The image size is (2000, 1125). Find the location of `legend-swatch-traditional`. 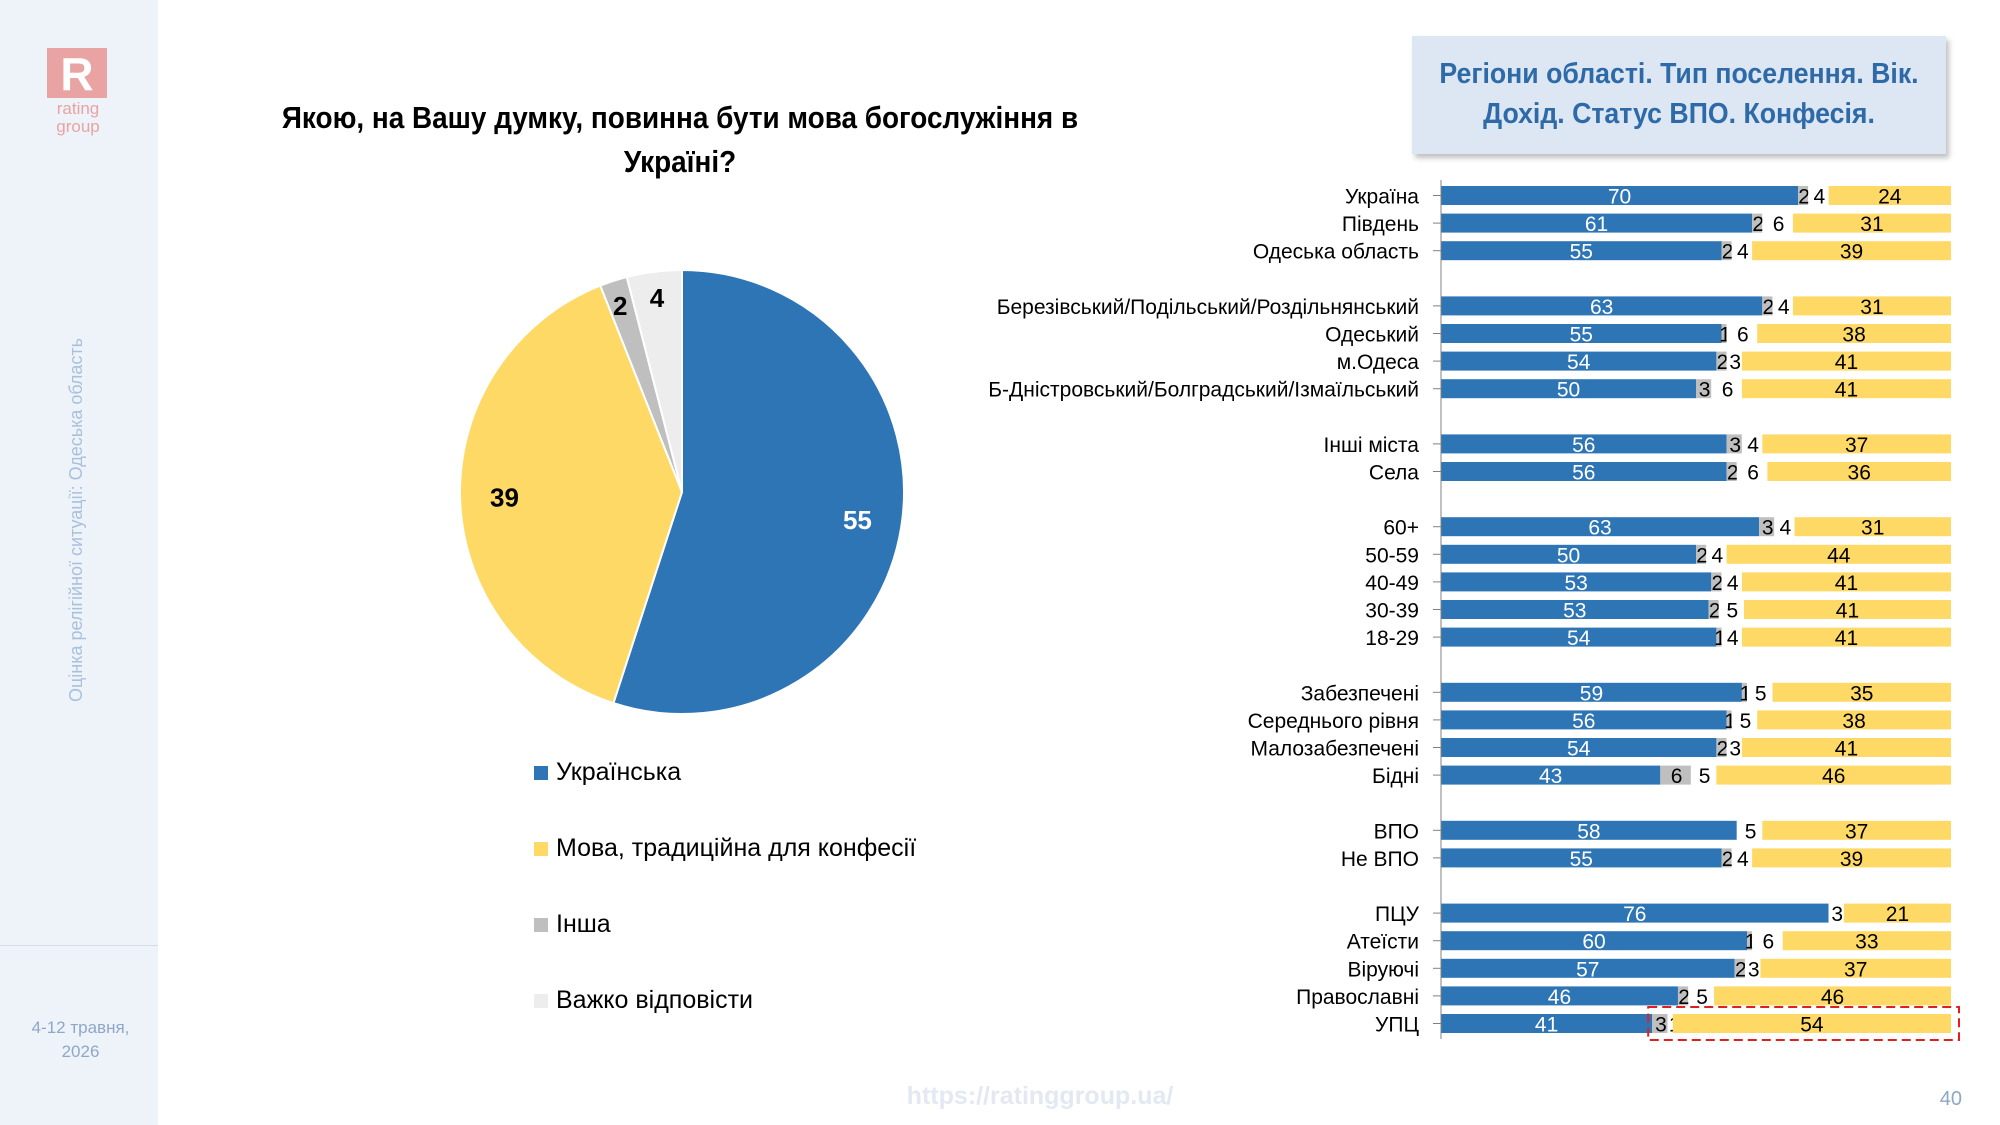

legend-swatch-traditional is located at coordinates (541, 849).